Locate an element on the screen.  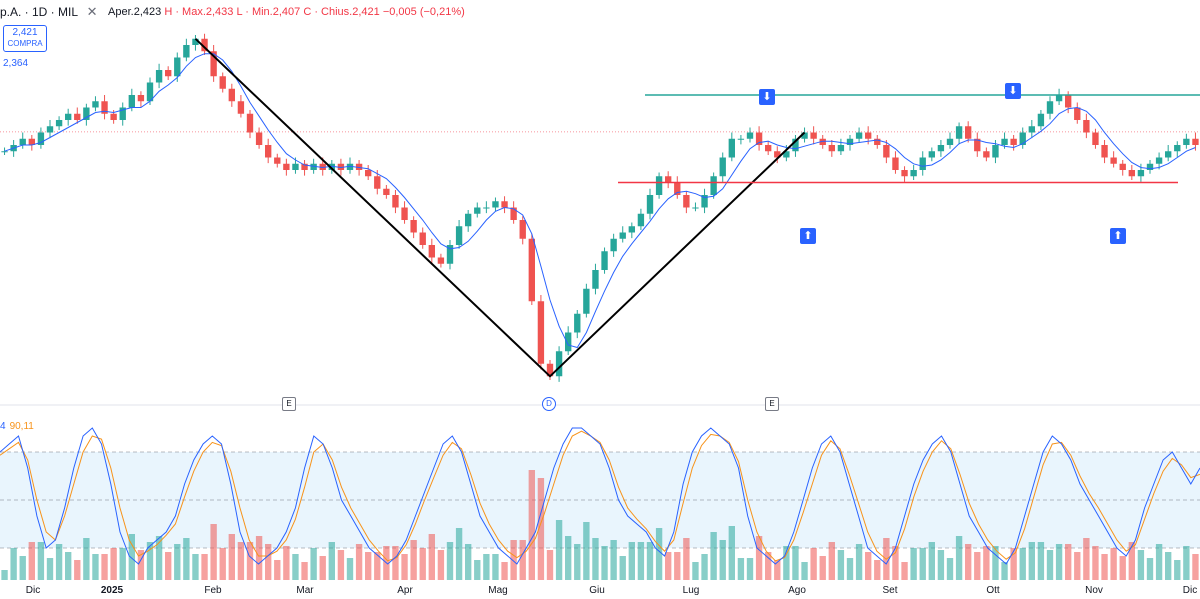
dividend-event-icon: D is located at coordinates (549, 404).